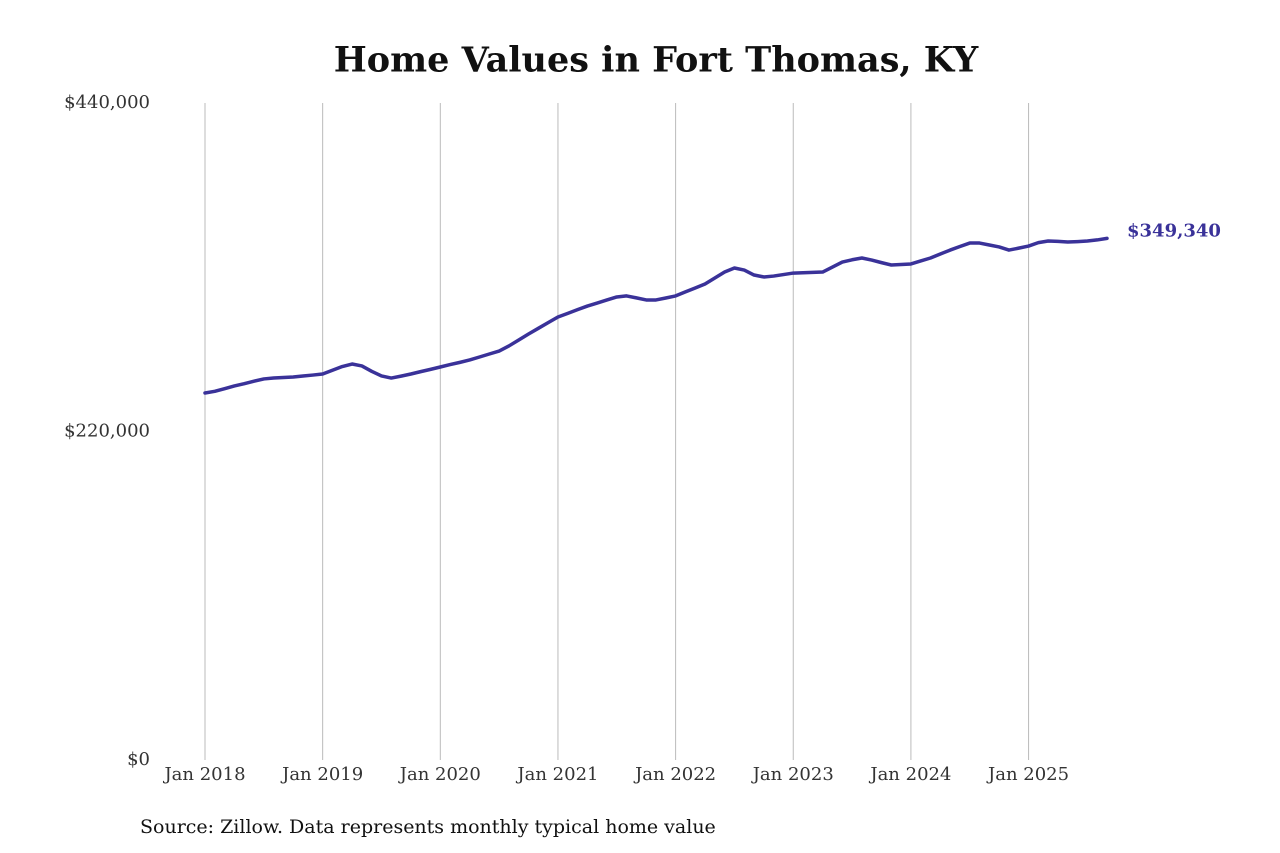 Image resolution: width=1280 pixels, height=853 pixels. Describe the element at coordinates (1174, 230) in the screenshot. I see `value-label: $349,340` at that location.